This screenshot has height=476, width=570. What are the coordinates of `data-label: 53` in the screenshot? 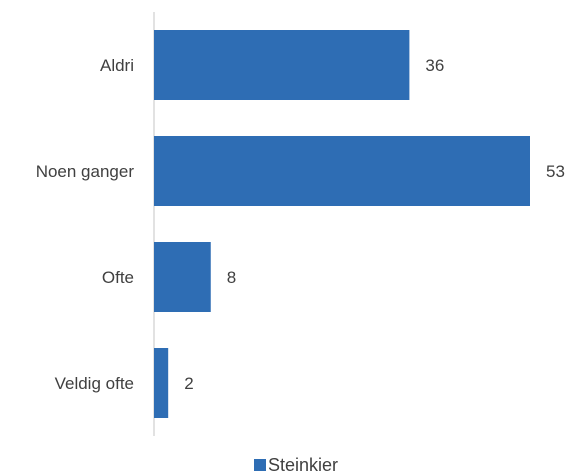 It's located at (555, 171).